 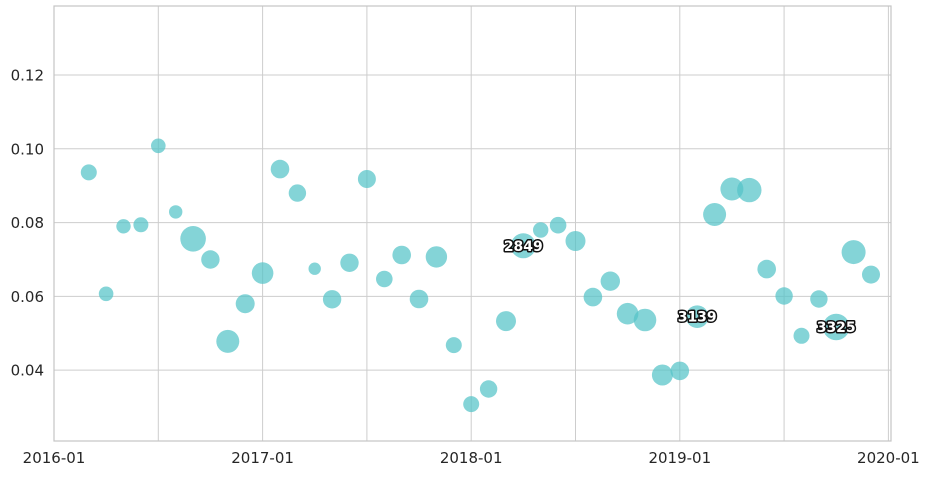 I want to click on bubble-count-label: 3325, so click(x=836, y=328).